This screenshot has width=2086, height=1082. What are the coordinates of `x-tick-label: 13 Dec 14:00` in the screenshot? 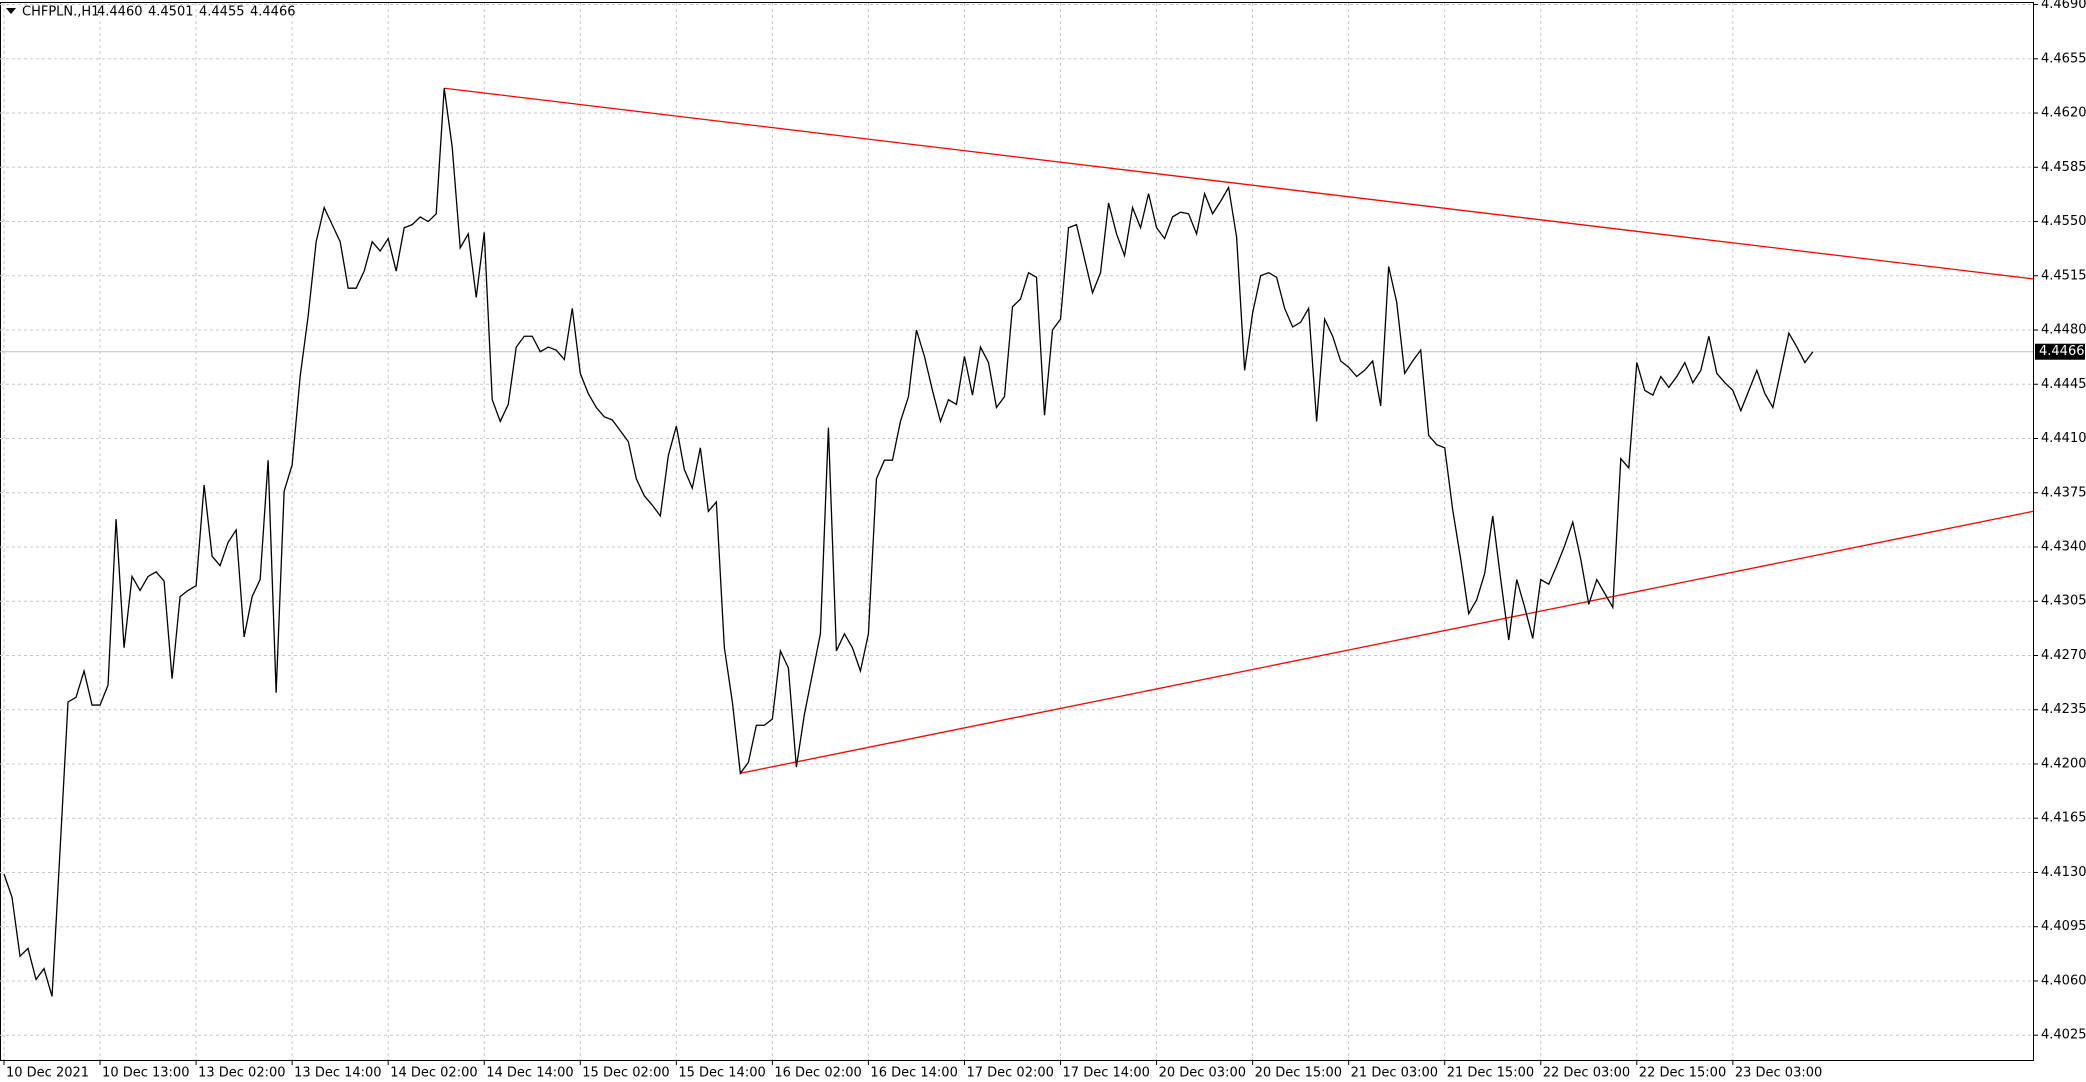 It's located at (337, 1073).